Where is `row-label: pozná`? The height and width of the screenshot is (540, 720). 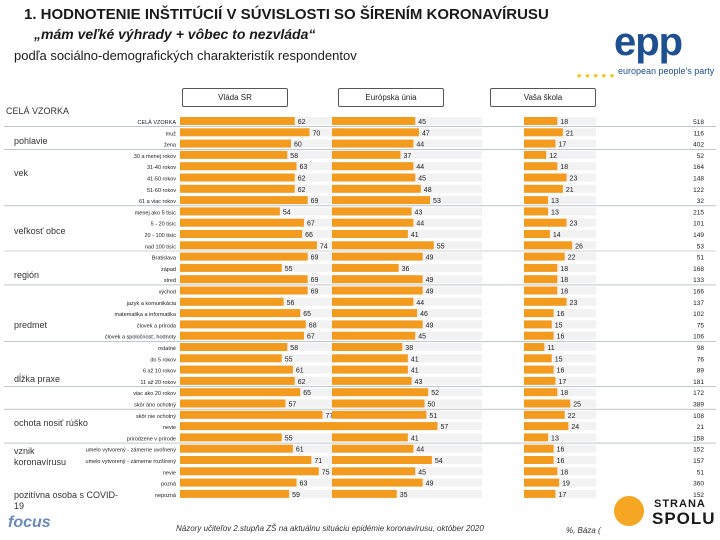
row-label: pozná is located at coordinates (169, 485).